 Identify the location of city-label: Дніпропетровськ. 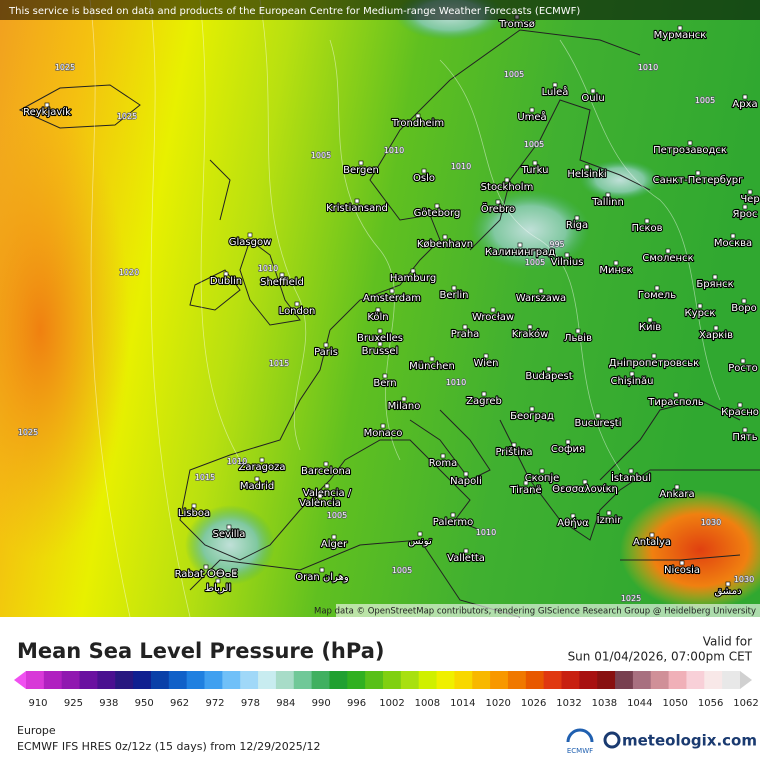
(654, 363).